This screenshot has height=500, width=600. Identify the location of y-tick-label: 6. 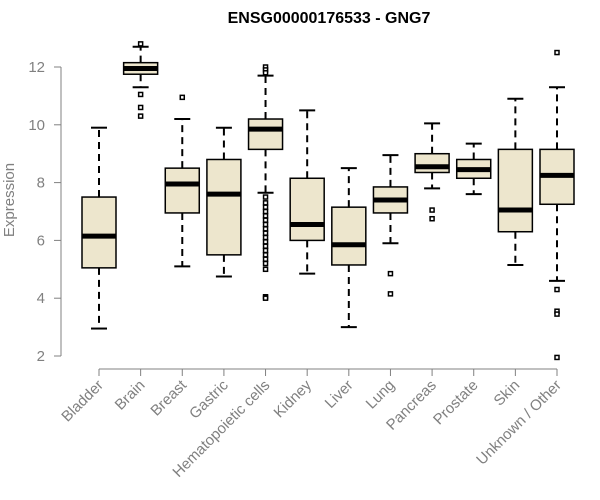
(41, 240).